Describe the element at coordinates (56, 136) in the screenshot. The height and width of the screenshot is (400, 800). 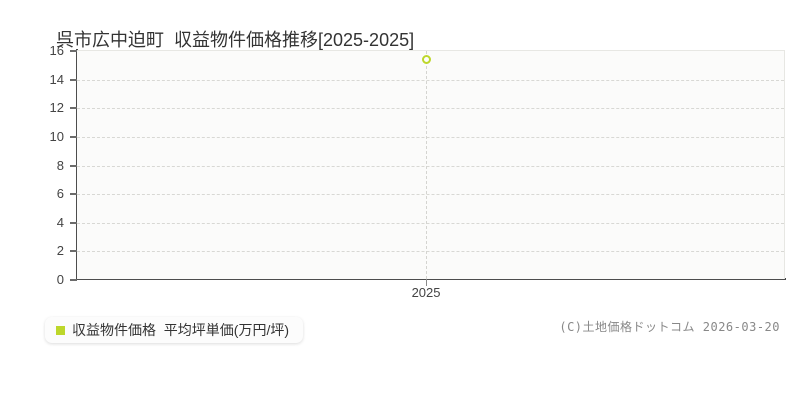
I see `y-axis-label: 10` at that location.